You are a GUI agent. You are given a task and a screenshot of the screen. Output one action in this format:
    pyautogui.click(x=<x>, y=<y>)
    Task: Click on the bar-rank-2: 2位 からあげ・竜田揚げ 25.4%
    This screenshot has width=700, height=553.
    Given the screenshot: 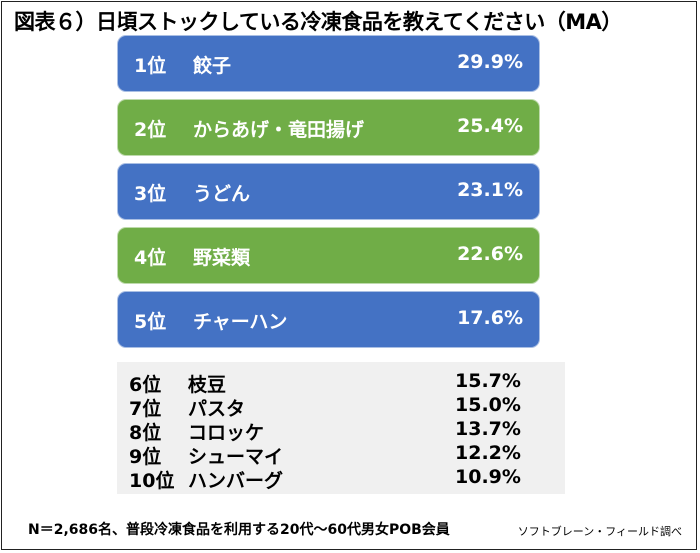 What is the action you would take?
    pyautogui.click(x=328, y=127)
    